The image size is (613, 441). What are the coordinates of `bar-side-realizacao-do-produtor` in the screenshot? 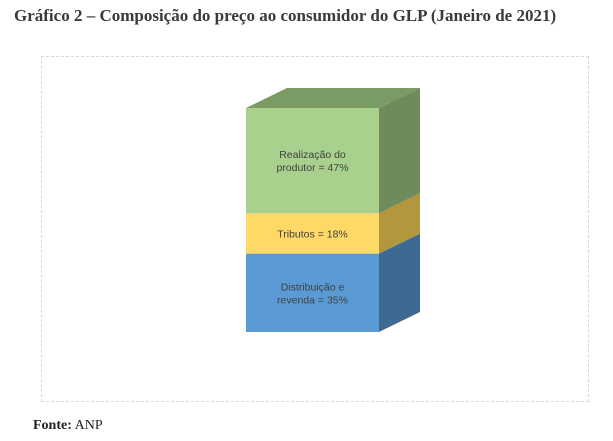 It's located at (399, 151).